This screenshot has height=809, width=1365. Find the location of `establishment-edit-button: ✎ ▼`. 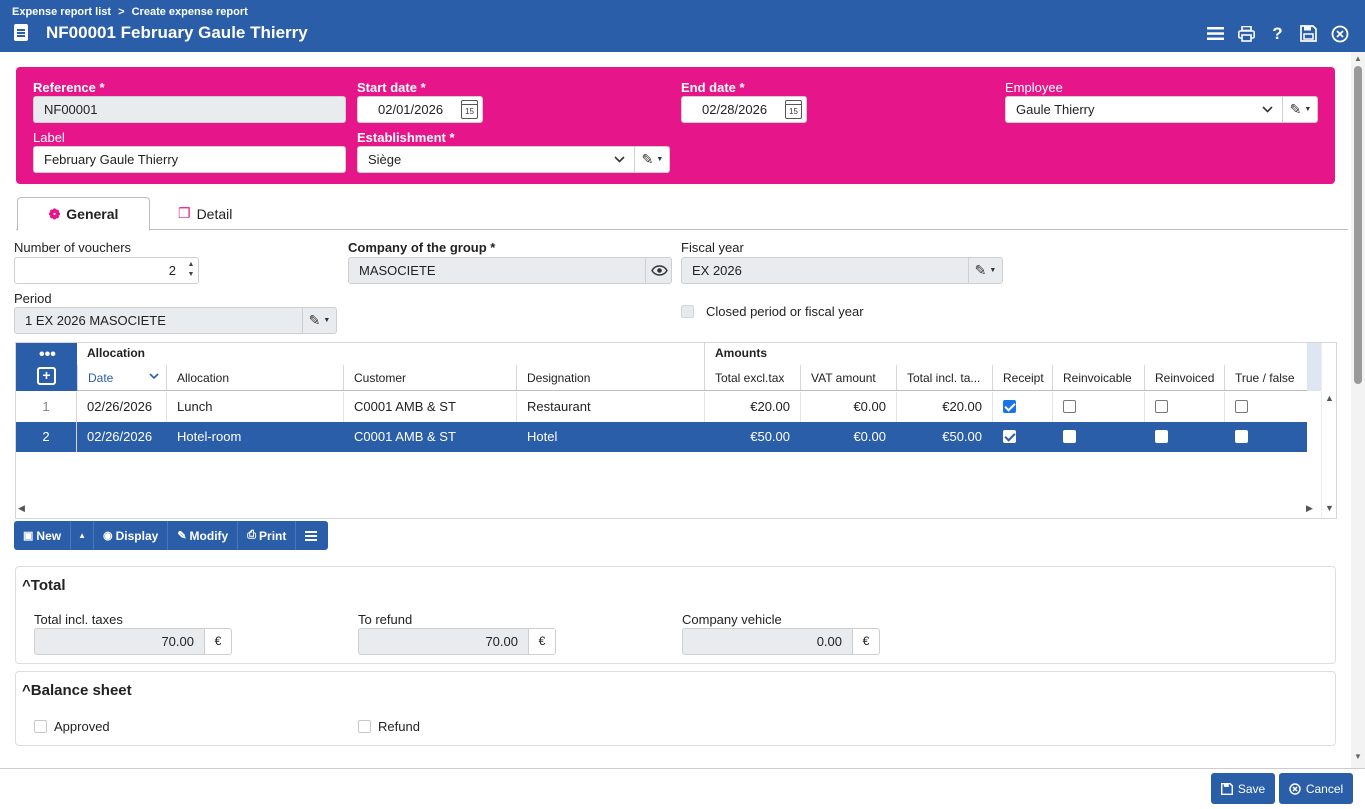

establishment-edit-button: ✎ ▼ is located at coordinates (651, 159).